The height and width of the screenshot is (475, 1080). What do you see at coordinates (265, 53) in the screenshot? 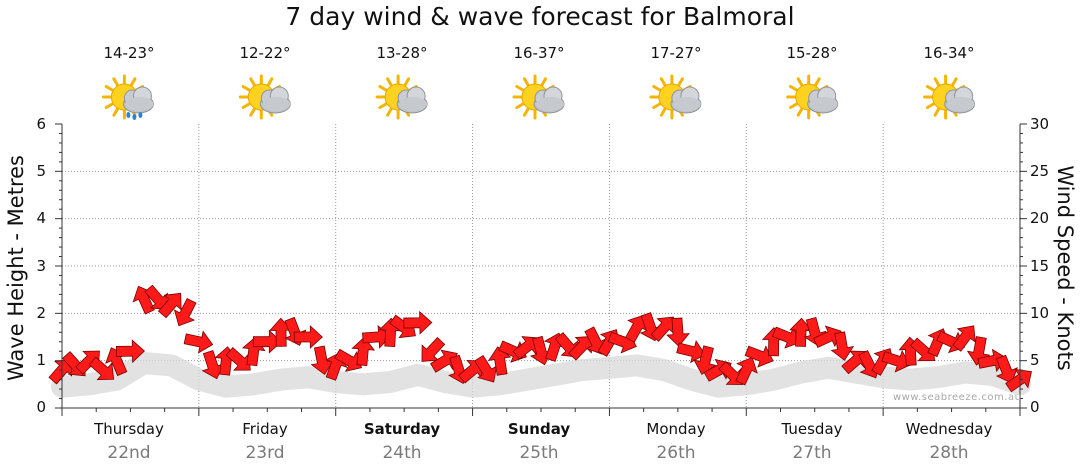
I see `temp-range-day-2: 12-22°` at bounding box center [265, 53].